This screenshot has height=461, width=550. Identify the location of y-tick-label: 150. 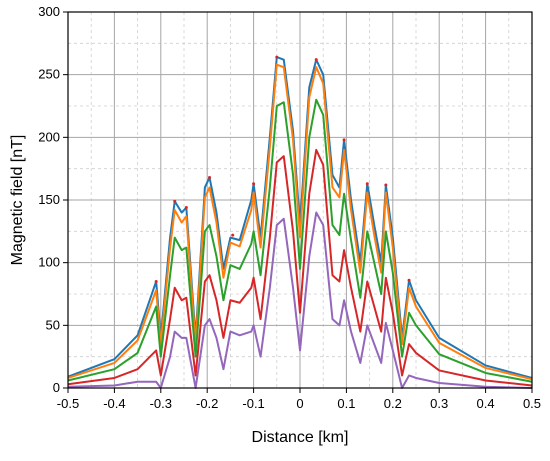
(49, 199).